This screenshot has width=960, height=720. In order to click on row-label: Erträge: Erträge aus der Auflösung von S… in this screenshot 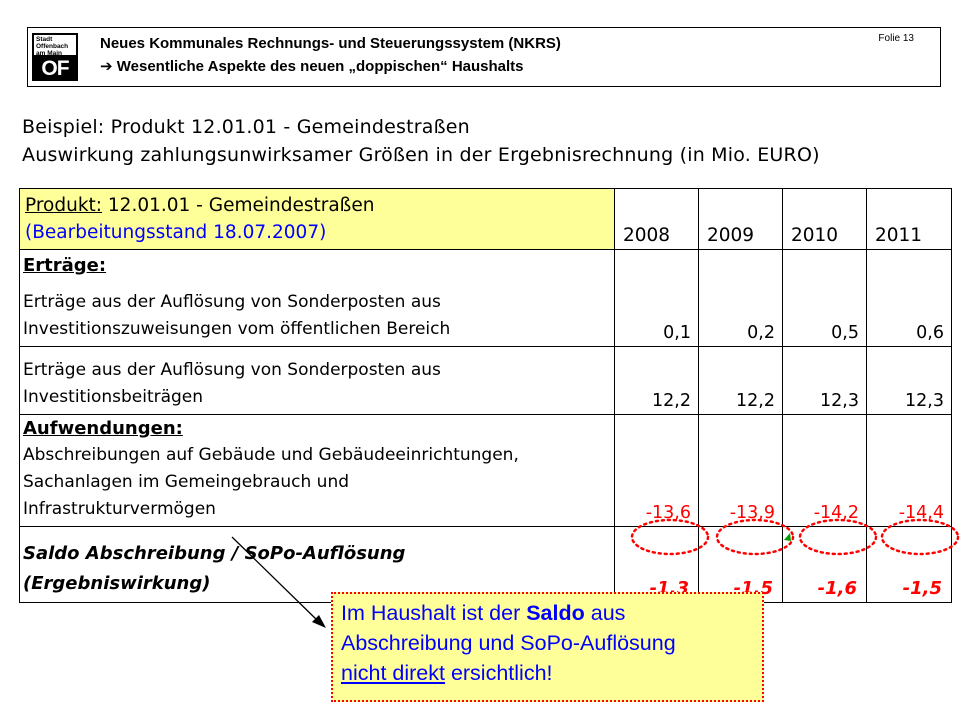, I will do `click(317, 298)`.